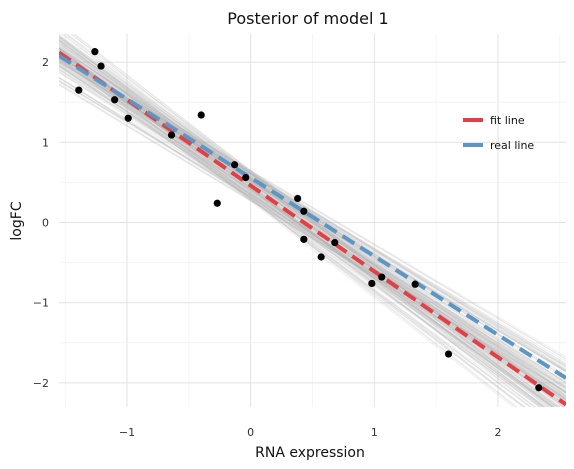 The image size is (574, 469). Describe the element at coordinates (507, 120) in the screenshot. I see `legend-label: fit line` at that location.